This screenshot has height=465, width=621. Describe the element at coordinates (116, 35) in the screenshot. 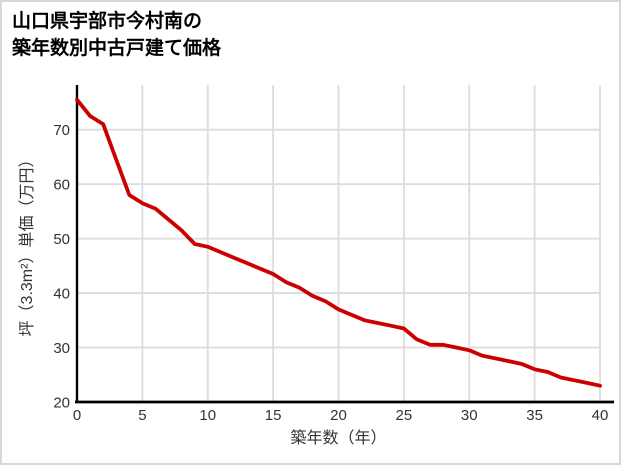

I see `chart-title: 山口県宇部市今村南の 築年数別中古戸建て価格` at that location.